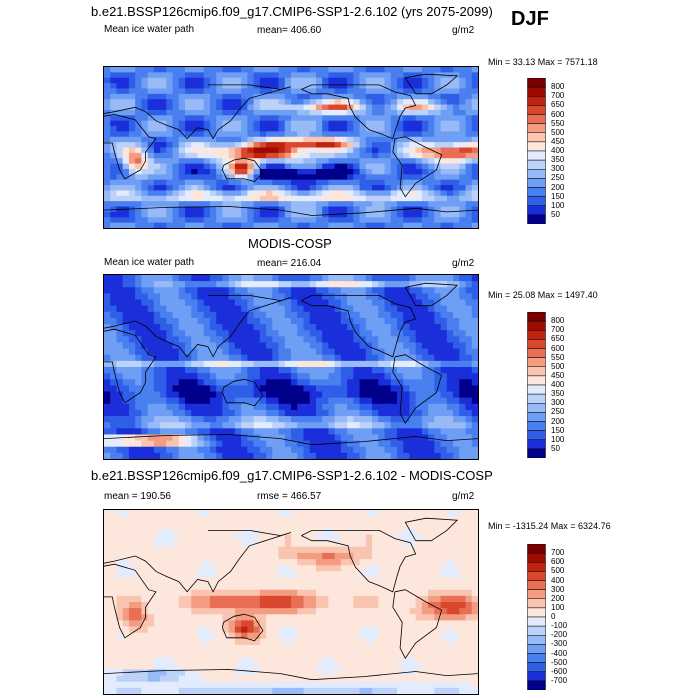  What do you see at coordinates (558, 439) in the screenshot?
I see `colorbar-tick-label: 100` at bounding box center [558, 439].